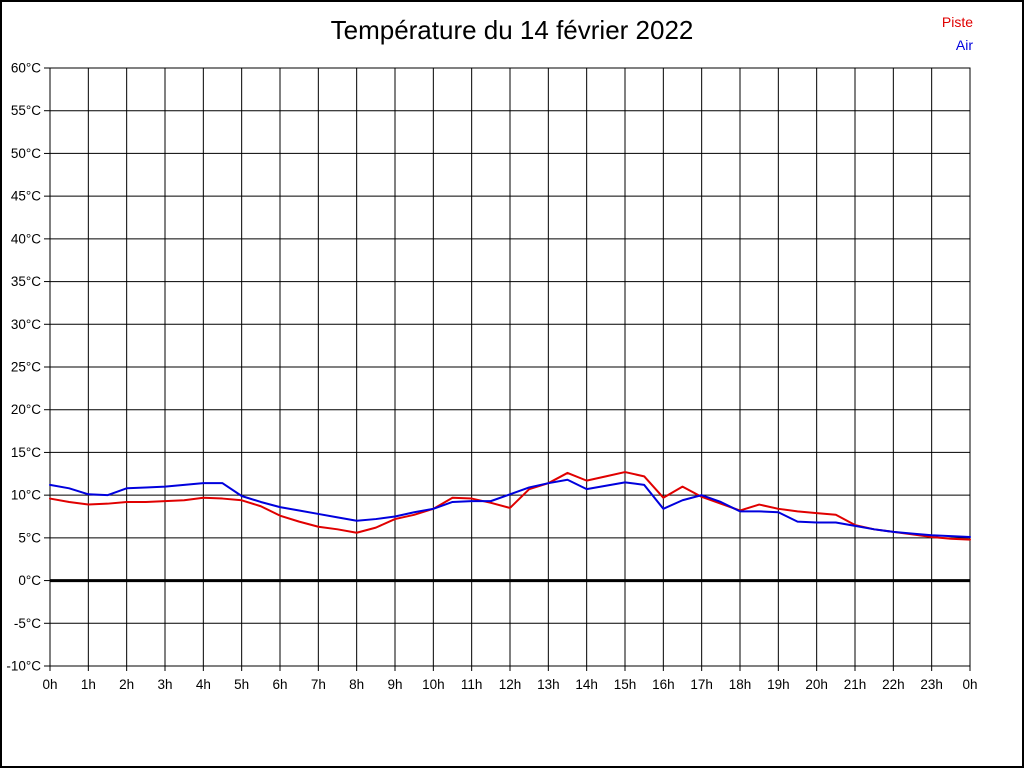 The height and width of the screenshot is (768, 1024). What do you see at coordinates (893, 684) in the screenshot?
I see `x-tick-label: 22h` at bounding box center [893, 684].